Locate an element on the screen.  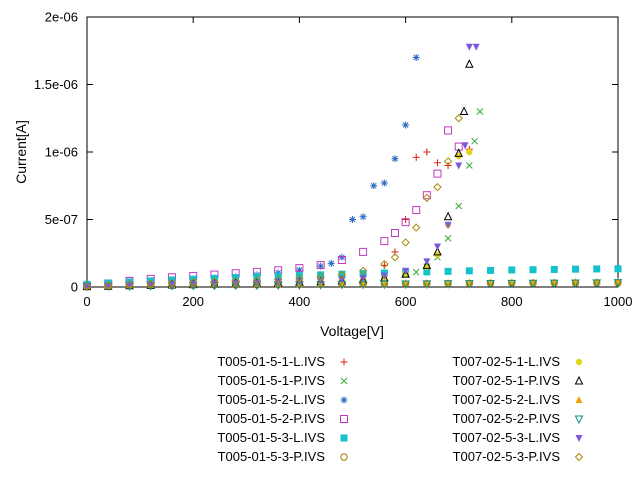
legend-item: T005-01-5-1-L.IVS is located at coordinates (242, 361).